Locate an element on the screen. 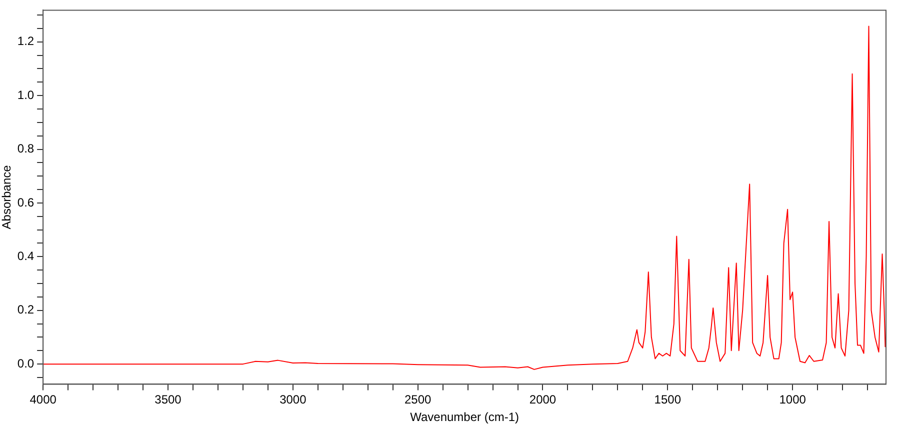 The image size is (900, 425). x-axis-title: Wavenumber (cm-1) is located at coordinates (464, 417).